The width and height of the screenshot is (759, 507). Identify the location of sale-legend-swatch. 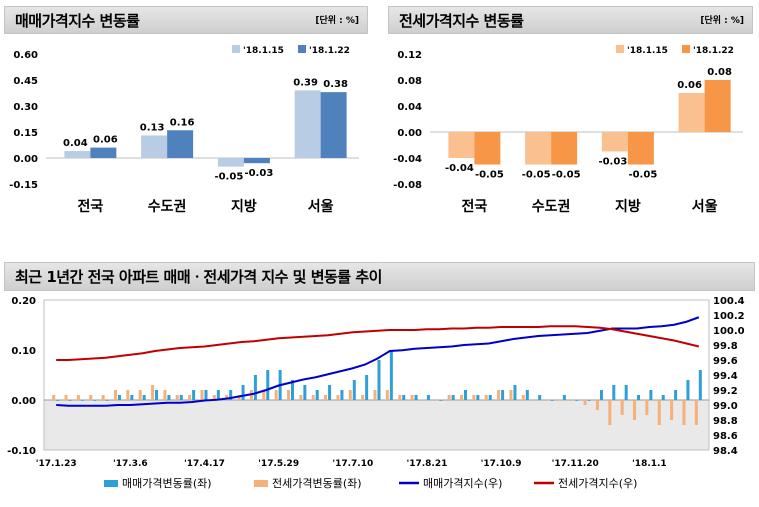
(236, 49).